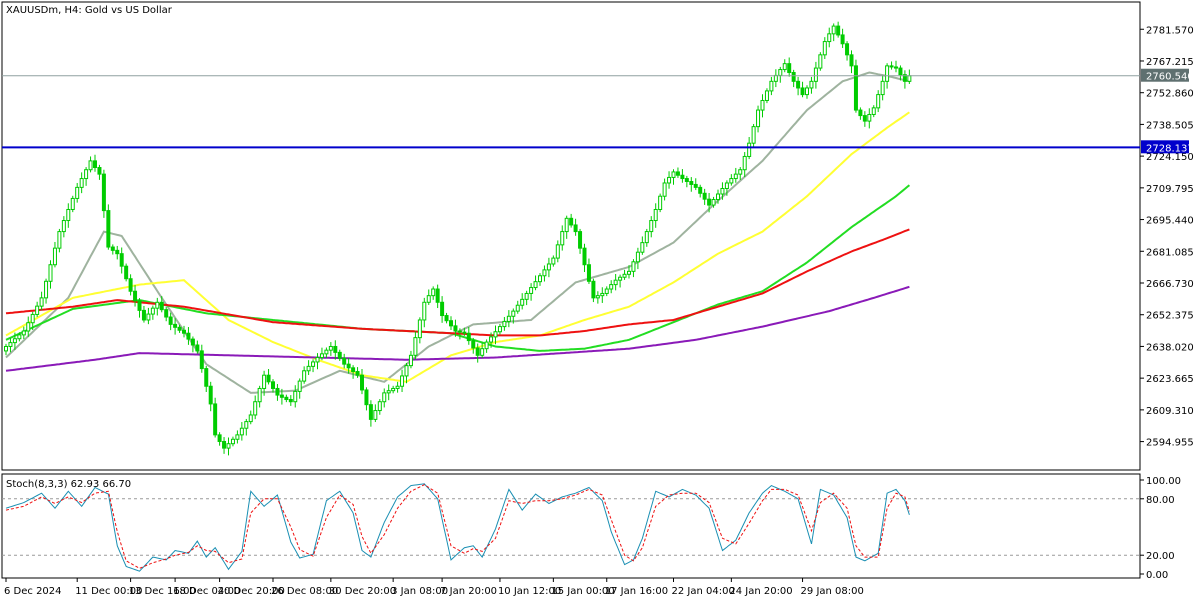 This screenshot has width=1200, height=604. What do you see at coordinates (1170, 411) in the screenshot?
I see `price-tick-label: 2609.310` at bounding box center [1170, 411].